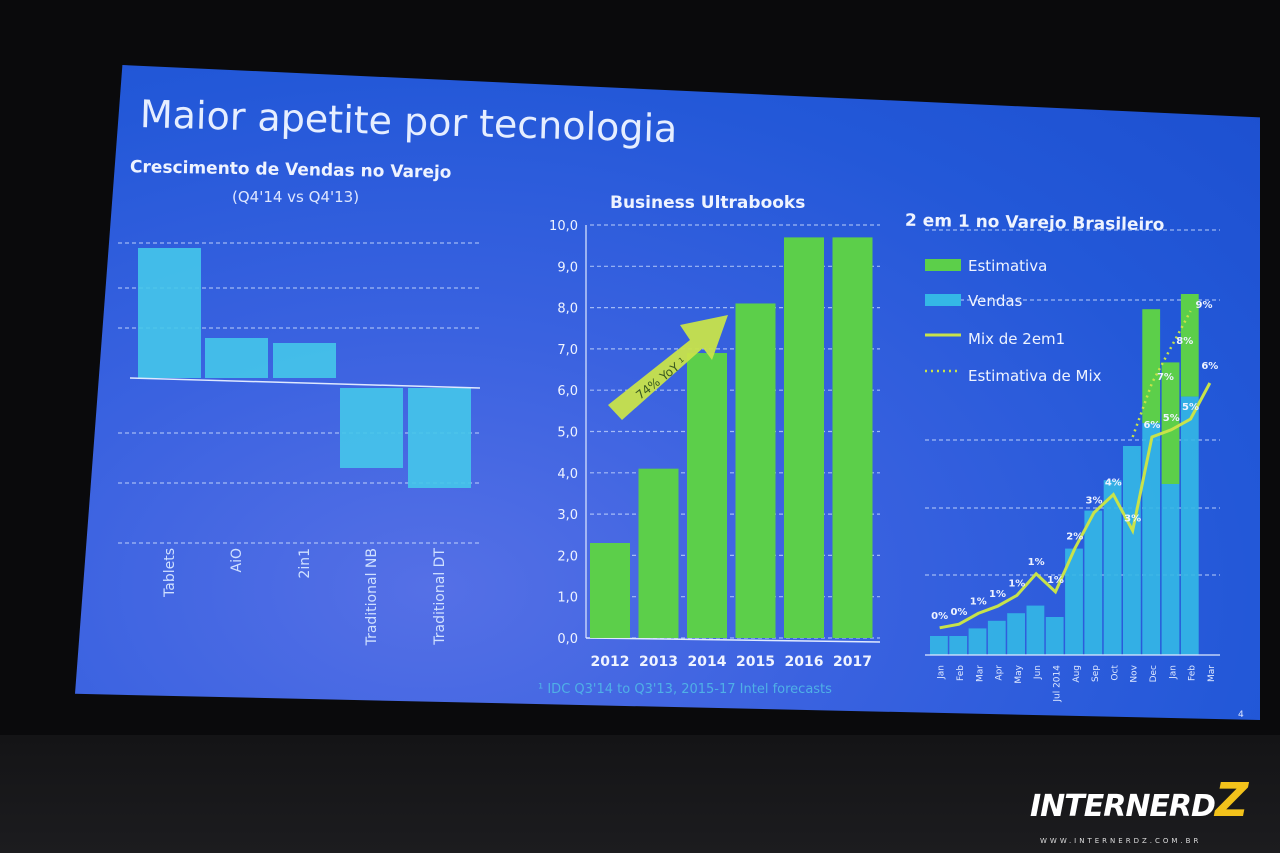 The image size is (1280, 853). I want to click on legend-label: Estimativa, so click(1007, 266).